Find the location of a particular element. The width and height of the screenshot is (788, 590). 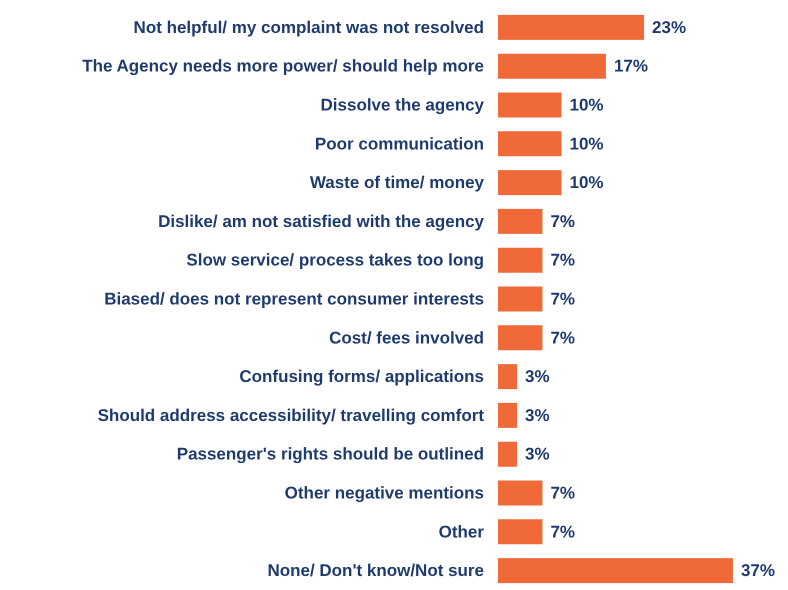

y-tick-label: Passenger's rights should be outlined is located at coordinates (330, 454).